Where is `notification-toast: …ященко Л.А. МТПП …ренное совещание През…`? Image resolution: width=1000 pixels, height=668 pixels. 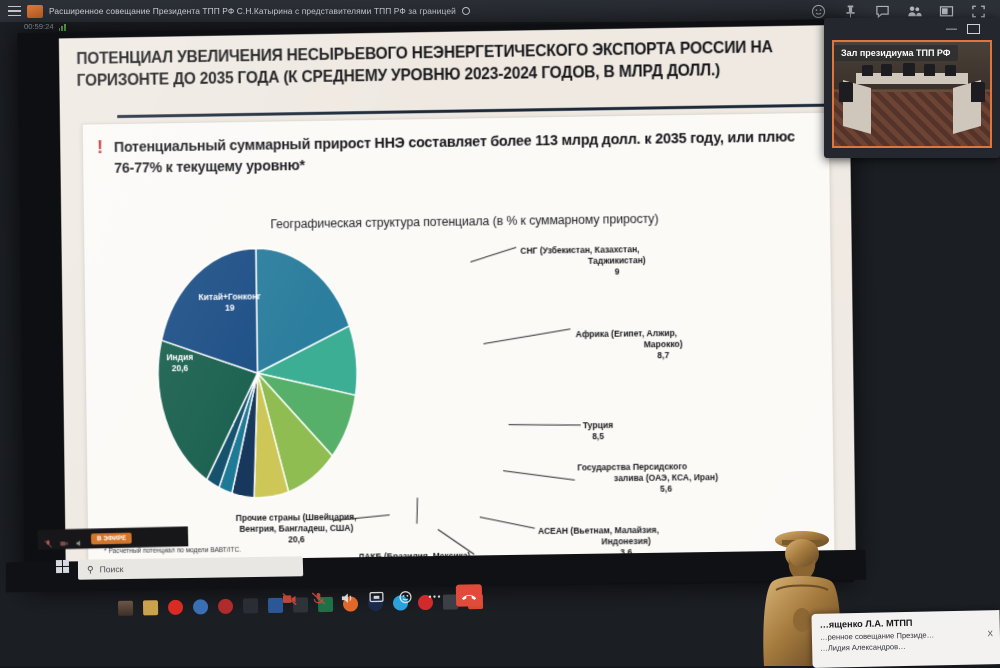
notification-toast: …ященко Л.А. МТПП …ренное совещание През… is located at coordinates (905, 639).